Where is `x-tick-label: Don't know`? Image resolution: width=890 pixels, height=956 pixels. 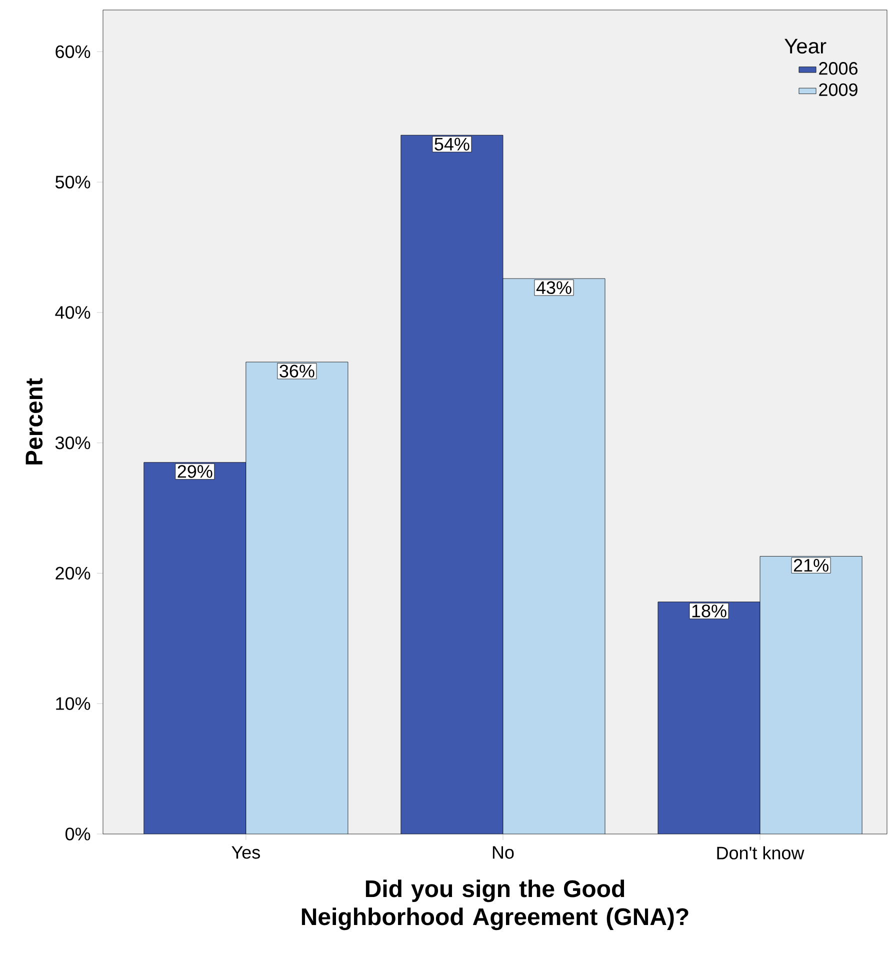
x-tick-label: Don't know is located at coordinates (760, 853).